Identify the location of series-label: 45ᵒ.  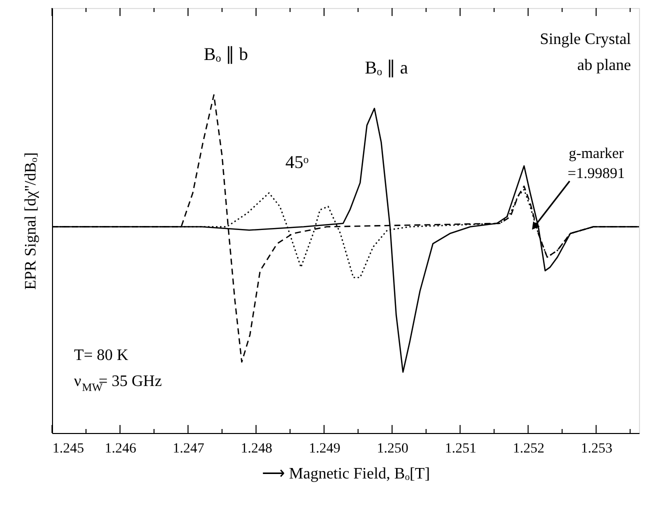
(297, 162).